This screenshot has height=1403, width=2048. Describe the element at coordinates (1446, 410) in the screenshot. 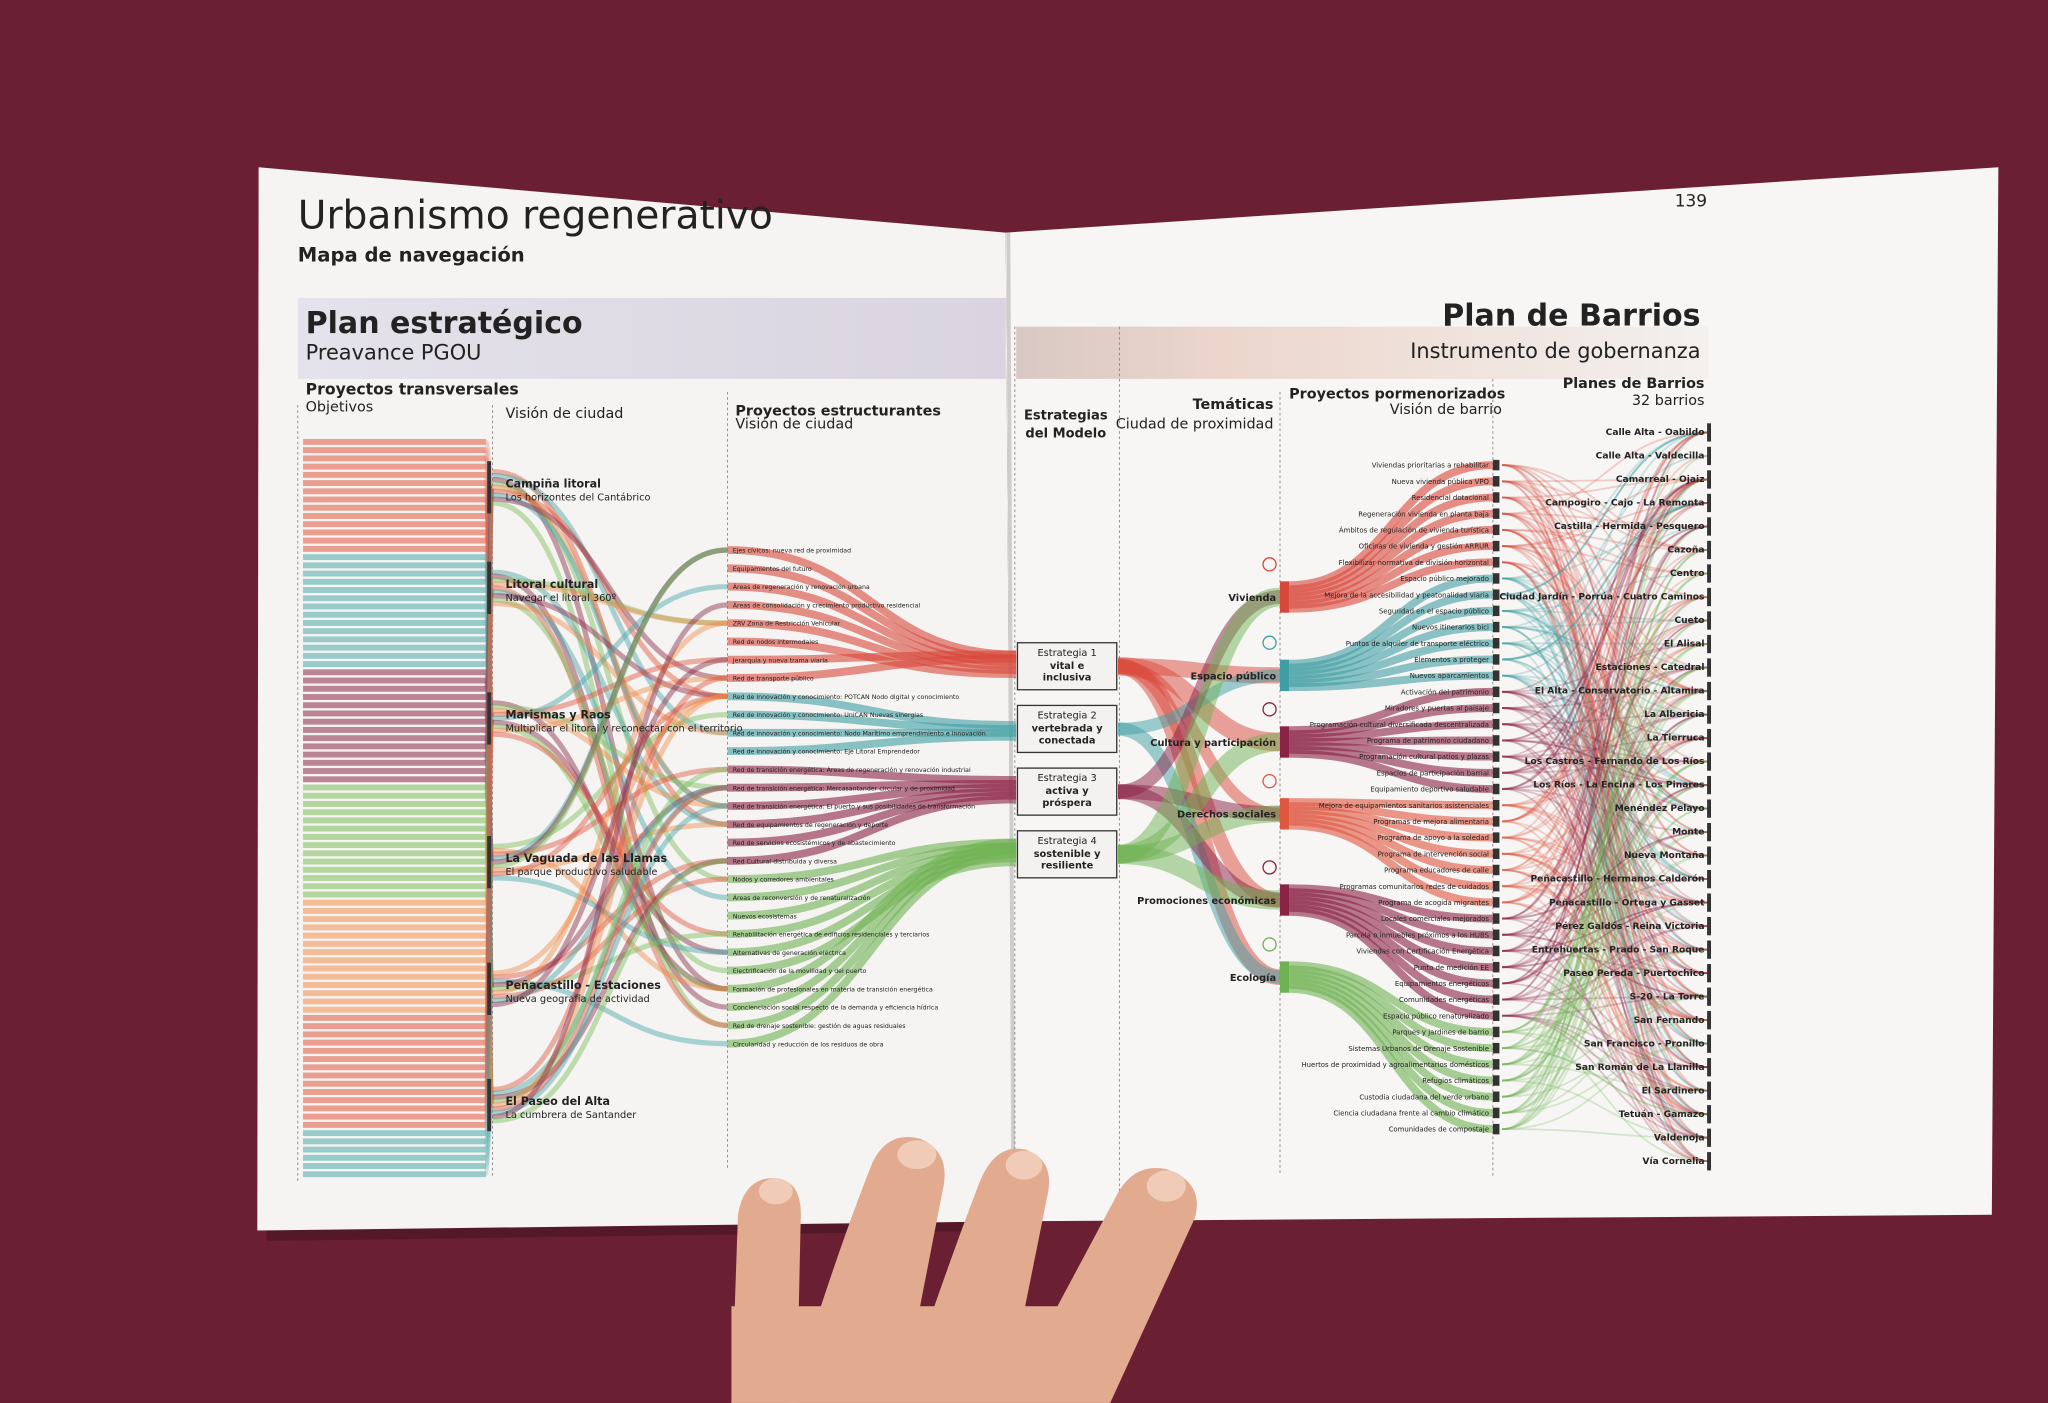

I see `column-subheading: Visión de barrio` at that location.